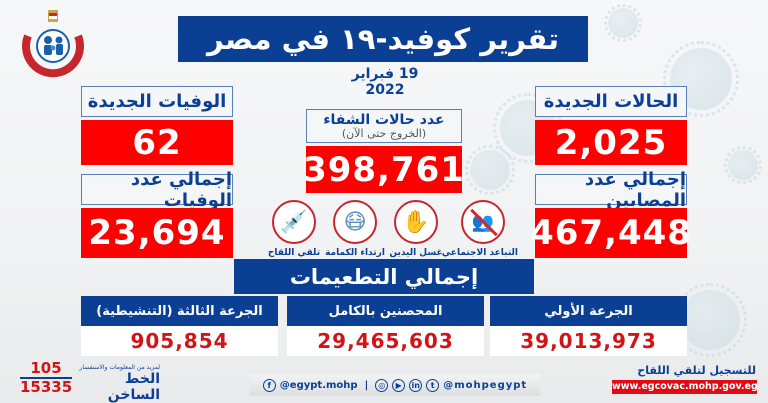 This screenshot has height=403, width=768. What do you see at coordinates (611, 101) in the screenshot?
I see `new-cases-label: الحالات الجديدة` at bounding box center [611, 101].